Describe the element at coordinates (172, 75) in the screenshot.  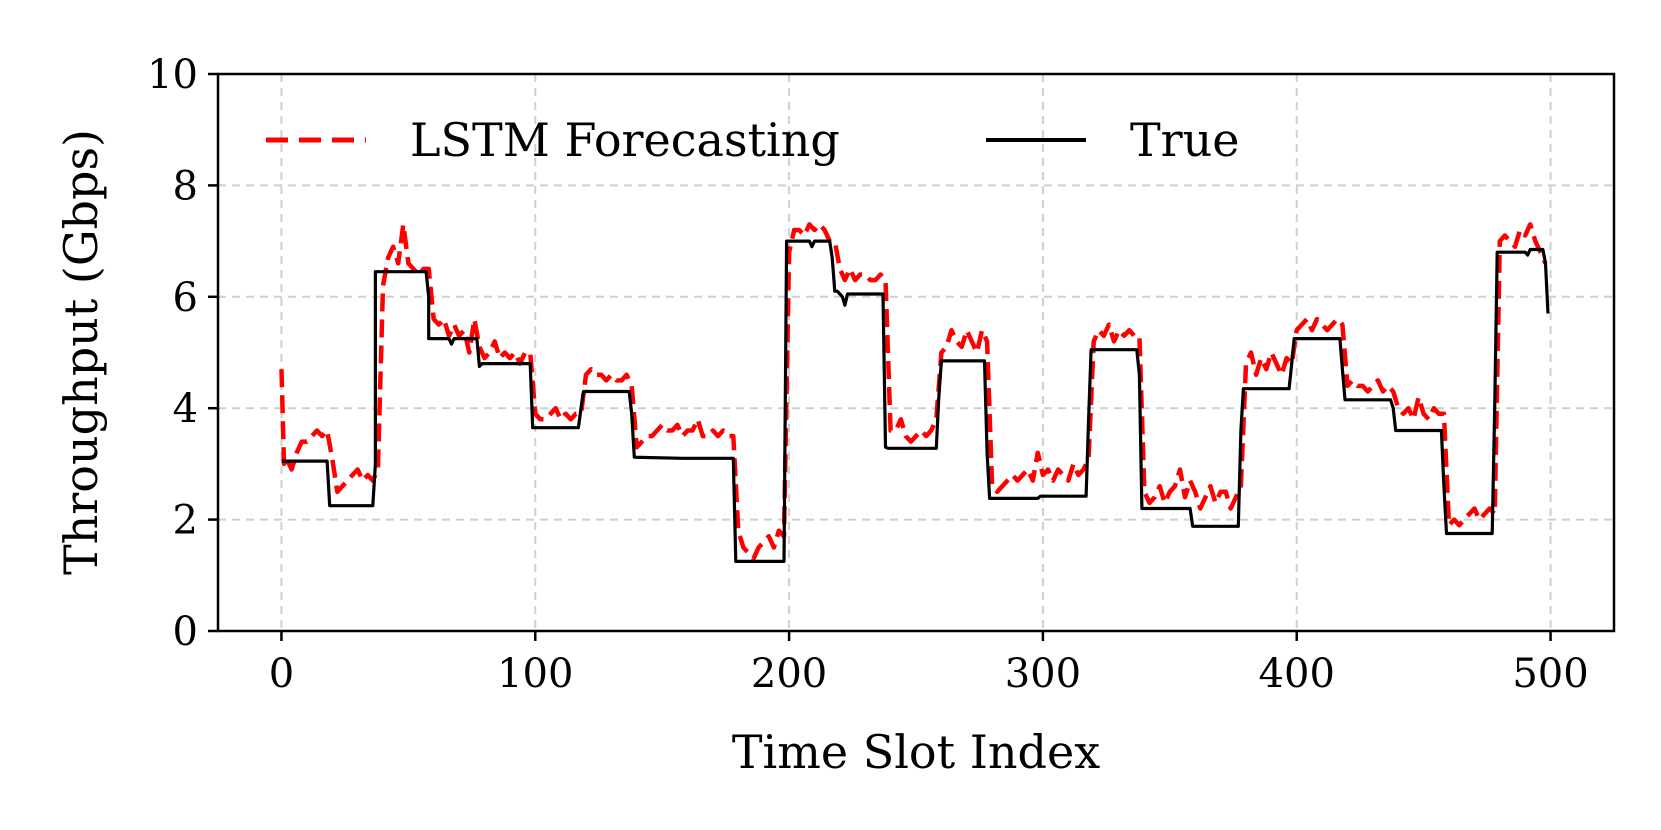
I see `y-tick-label: 10` at that location.